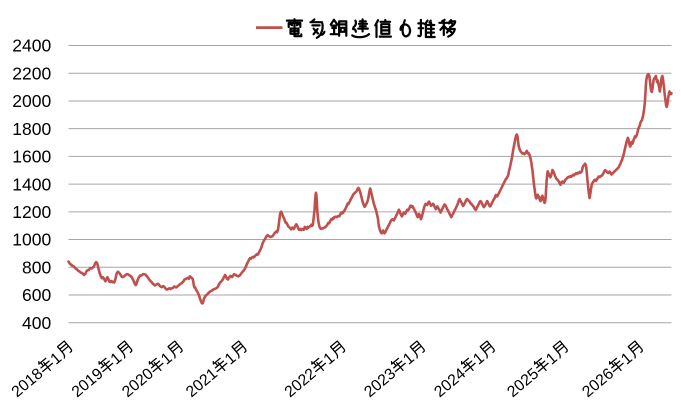 The height and width of the screenshot is (415, 681). Describe the element at coordinates (31, 240) in the screenshot. I see `svg-text: 1000` at that location.